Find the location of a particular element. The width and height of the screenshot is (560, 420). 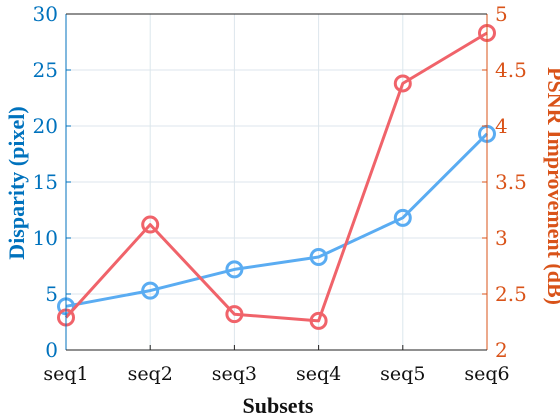

x-tick-label: seq4 is located at coordinates (318, 374).